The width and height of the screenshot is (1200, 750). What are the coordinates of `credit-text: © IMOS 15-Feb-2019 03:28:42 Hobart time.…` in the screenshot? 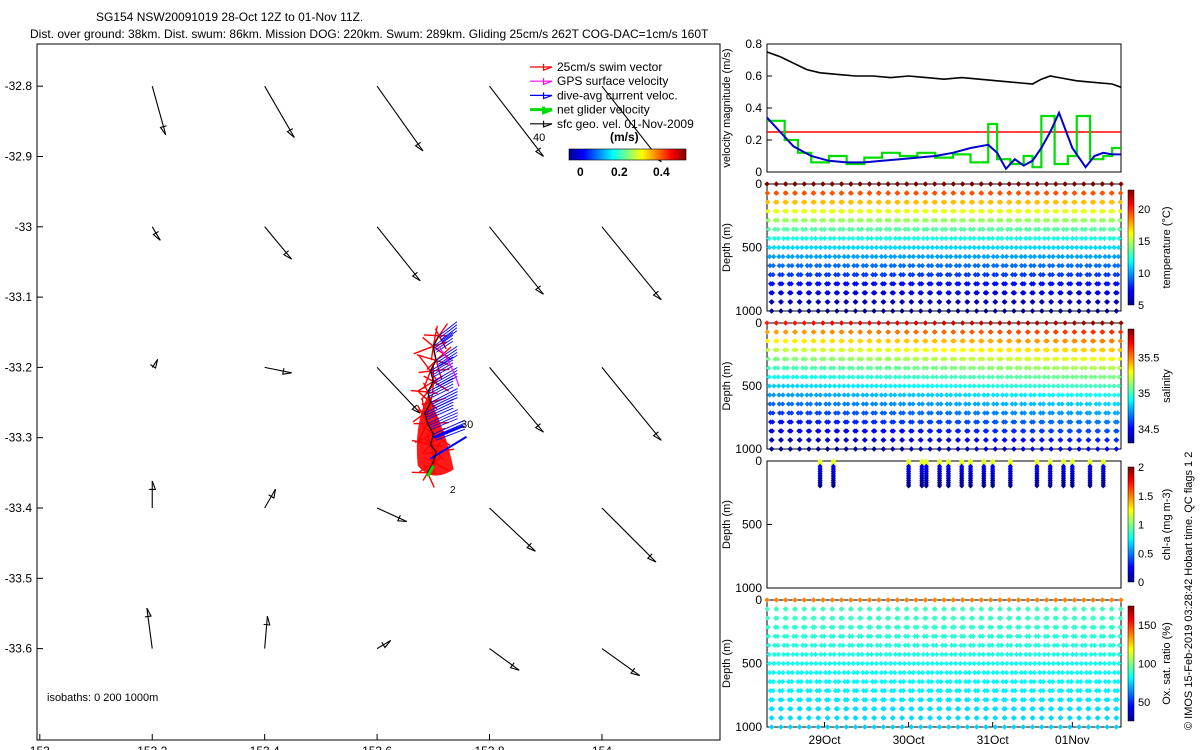 It's located at (1189, 591).